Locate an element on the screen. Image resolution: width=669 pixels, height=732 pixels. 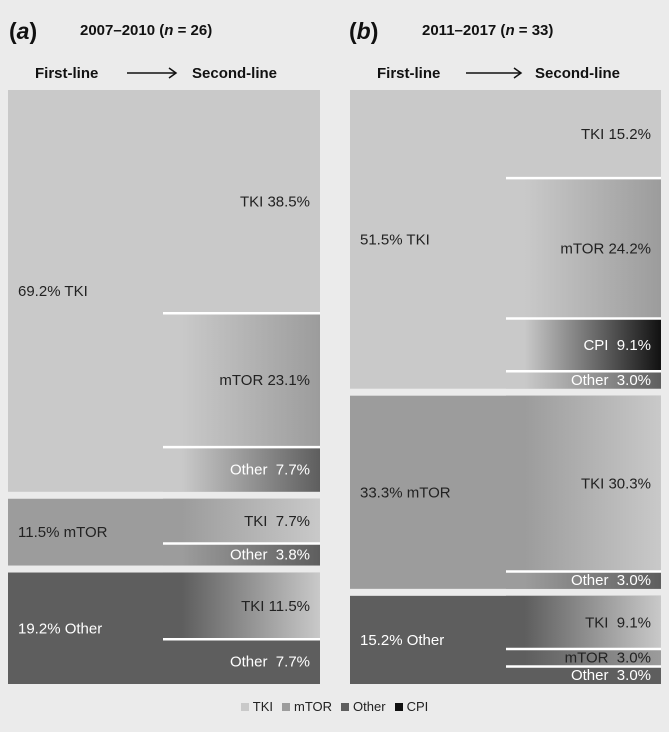
panel-b-first-other-second-tki-block is located at coordinates (583, 622).